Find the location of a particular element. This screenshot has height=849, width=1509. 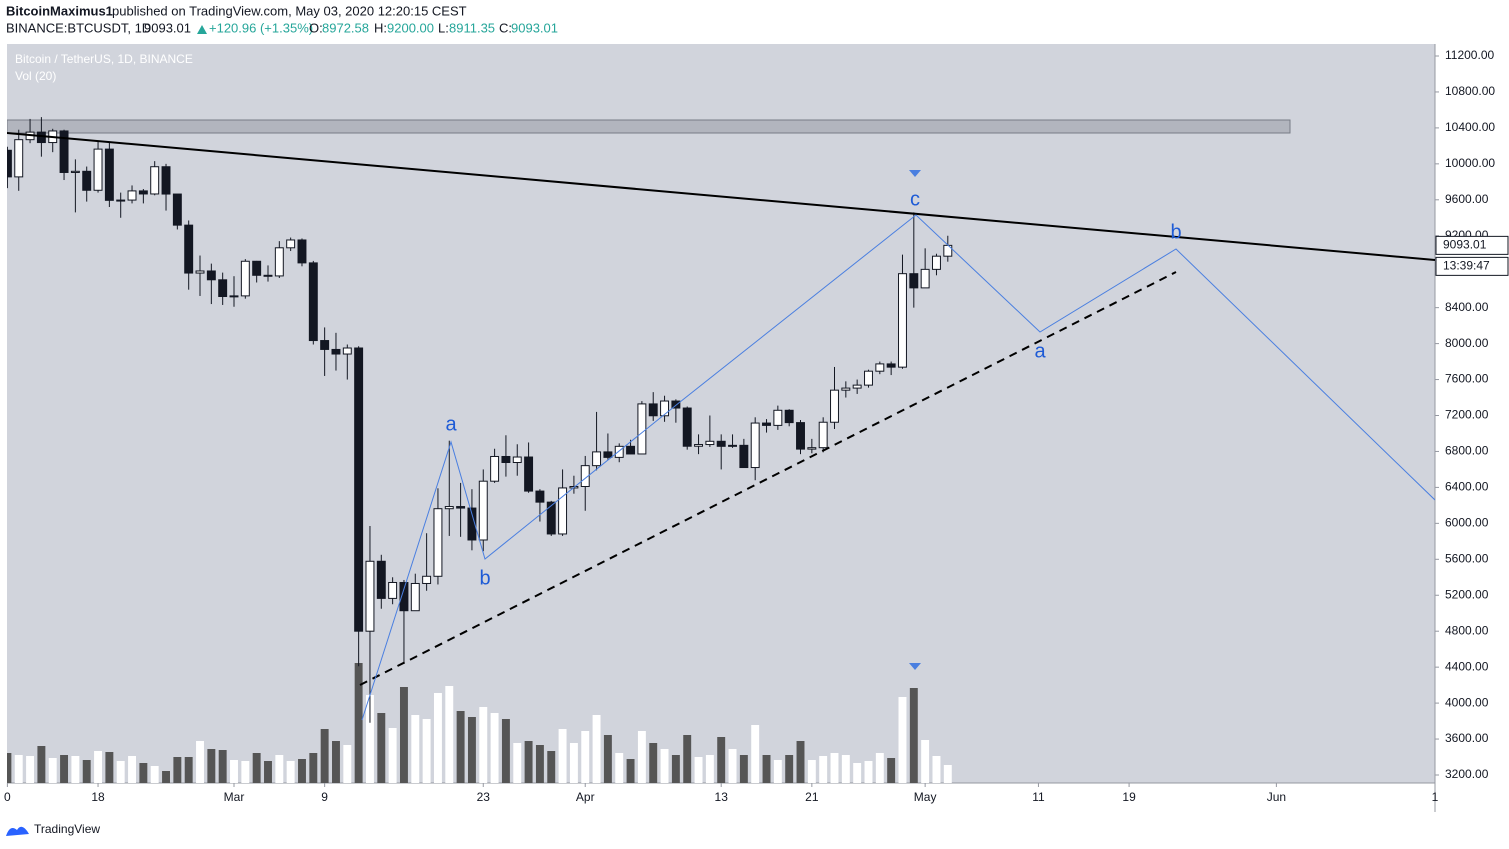

ohlc-label: L: is located at coordinates (443, 27).